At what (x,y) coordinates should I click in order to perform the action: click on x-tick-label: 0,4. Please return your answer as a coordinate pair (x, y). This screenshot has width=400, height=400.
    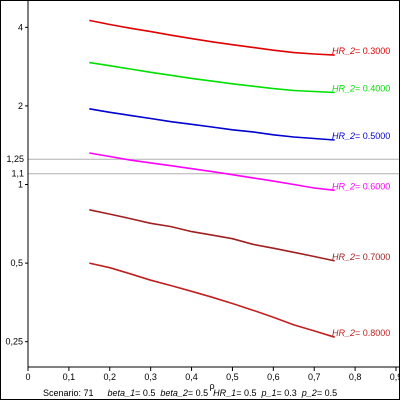
    Looking at the image, I should click on (191, 377).